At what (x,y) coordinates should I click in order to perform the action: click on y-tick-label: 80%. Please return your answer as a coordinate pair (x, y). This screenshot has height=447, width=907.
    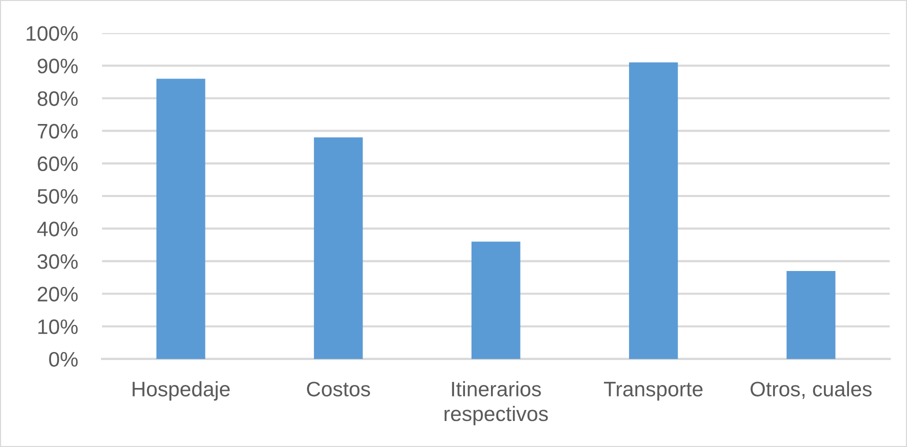
    Looking at the image, I should click on (58, 98).